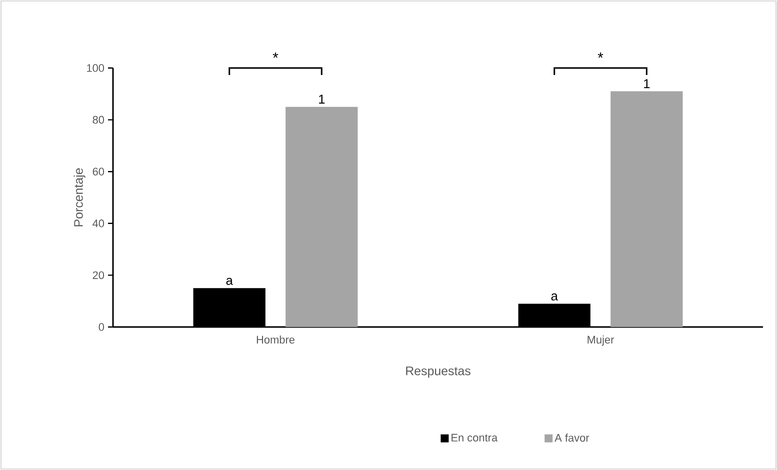 This screenshot has width=777, height=470. Describe the element at coordinates (98, 172) in the screenshot. I see `y-tick-label: 60` at that location.